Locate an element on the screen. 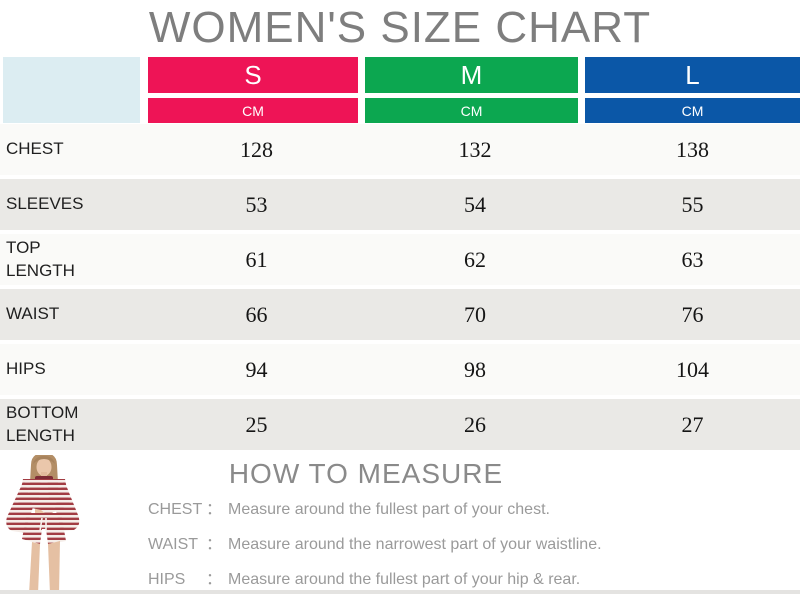  table-row-chest: CHEST 128 132 138 is located at coordinates (400, 149).